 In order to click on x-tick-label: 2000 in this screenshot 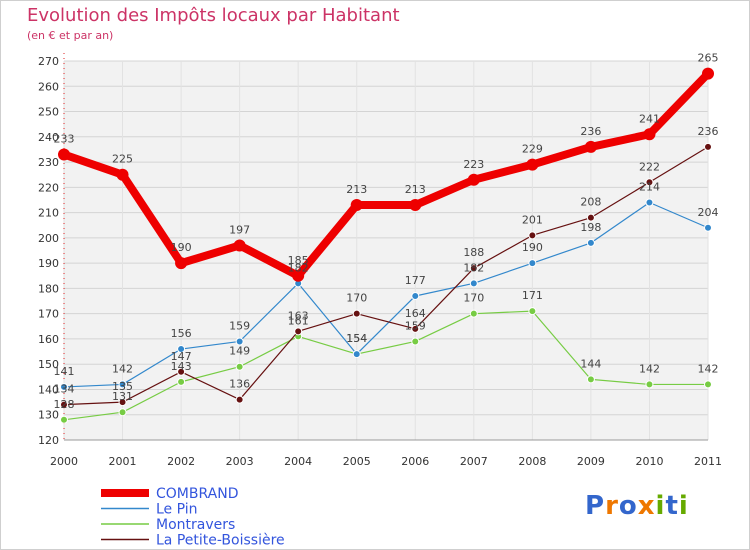, I will do `click(64, 461)`.